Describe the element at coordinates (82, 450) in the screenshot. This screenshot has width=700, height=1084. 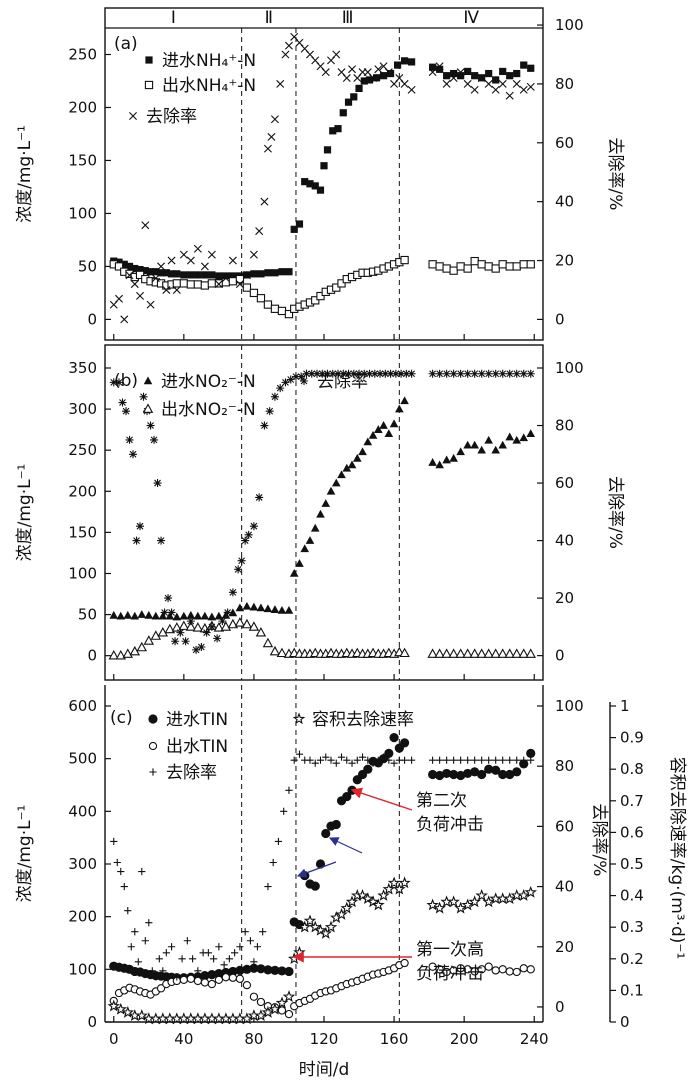
I see `y-tick-label: 250` at that location.